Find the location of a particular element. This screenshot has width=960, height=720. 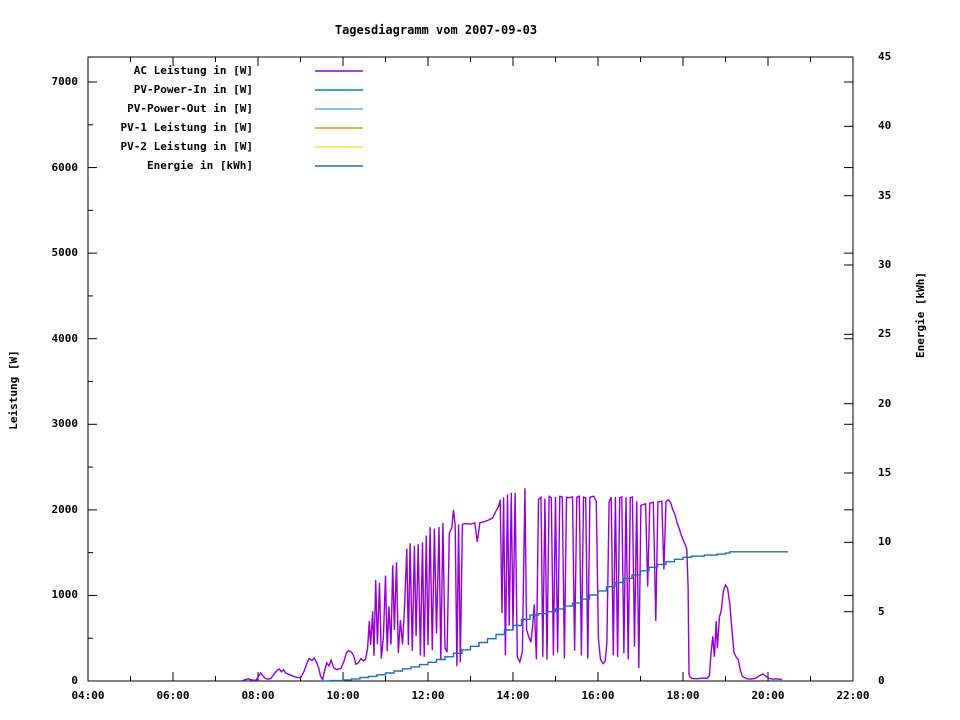

x-tick-label: 10:00 is located at coordinates (343, 695).